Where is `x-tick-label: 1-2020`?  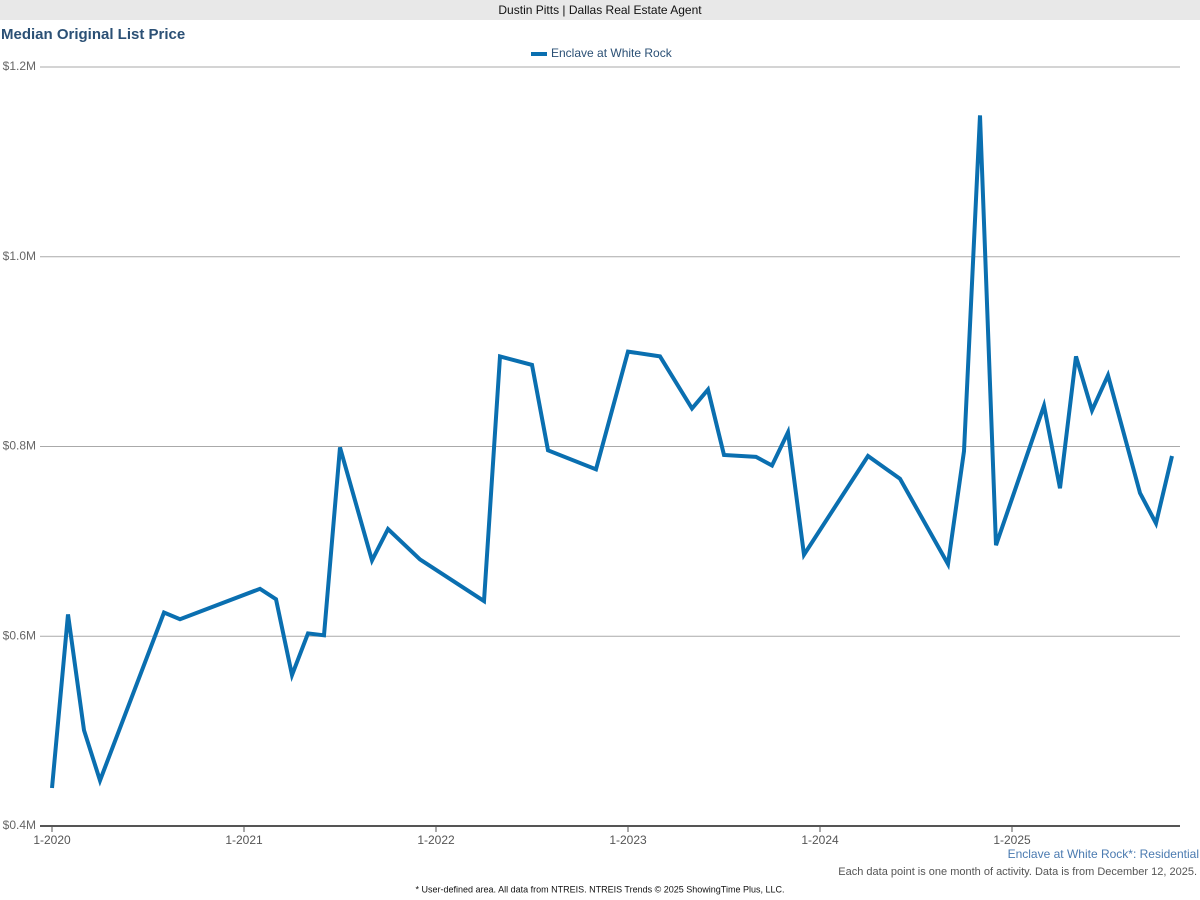 x-tick-label: 1-2020 is located at coordinates (52, 840).